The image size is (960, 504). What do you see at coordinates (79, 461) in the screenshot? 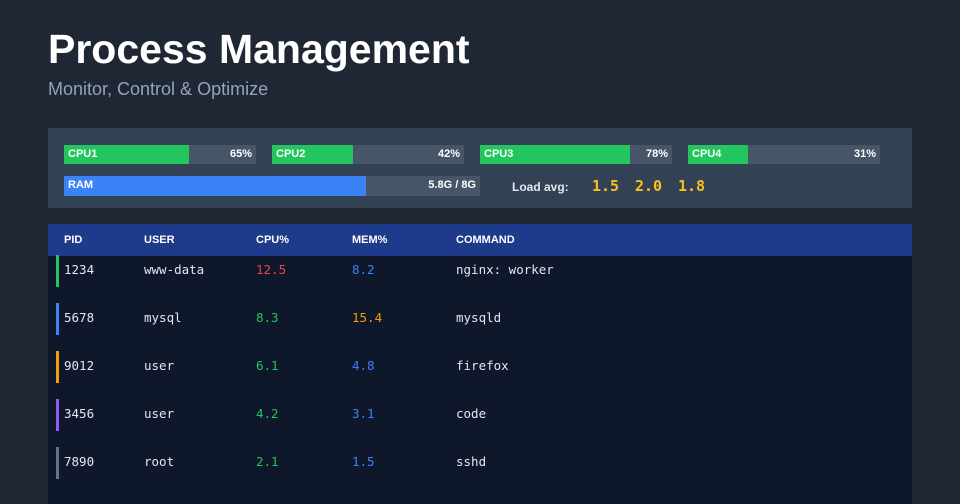
I see `table-cell: 7890` at bounding box center [79, 461].